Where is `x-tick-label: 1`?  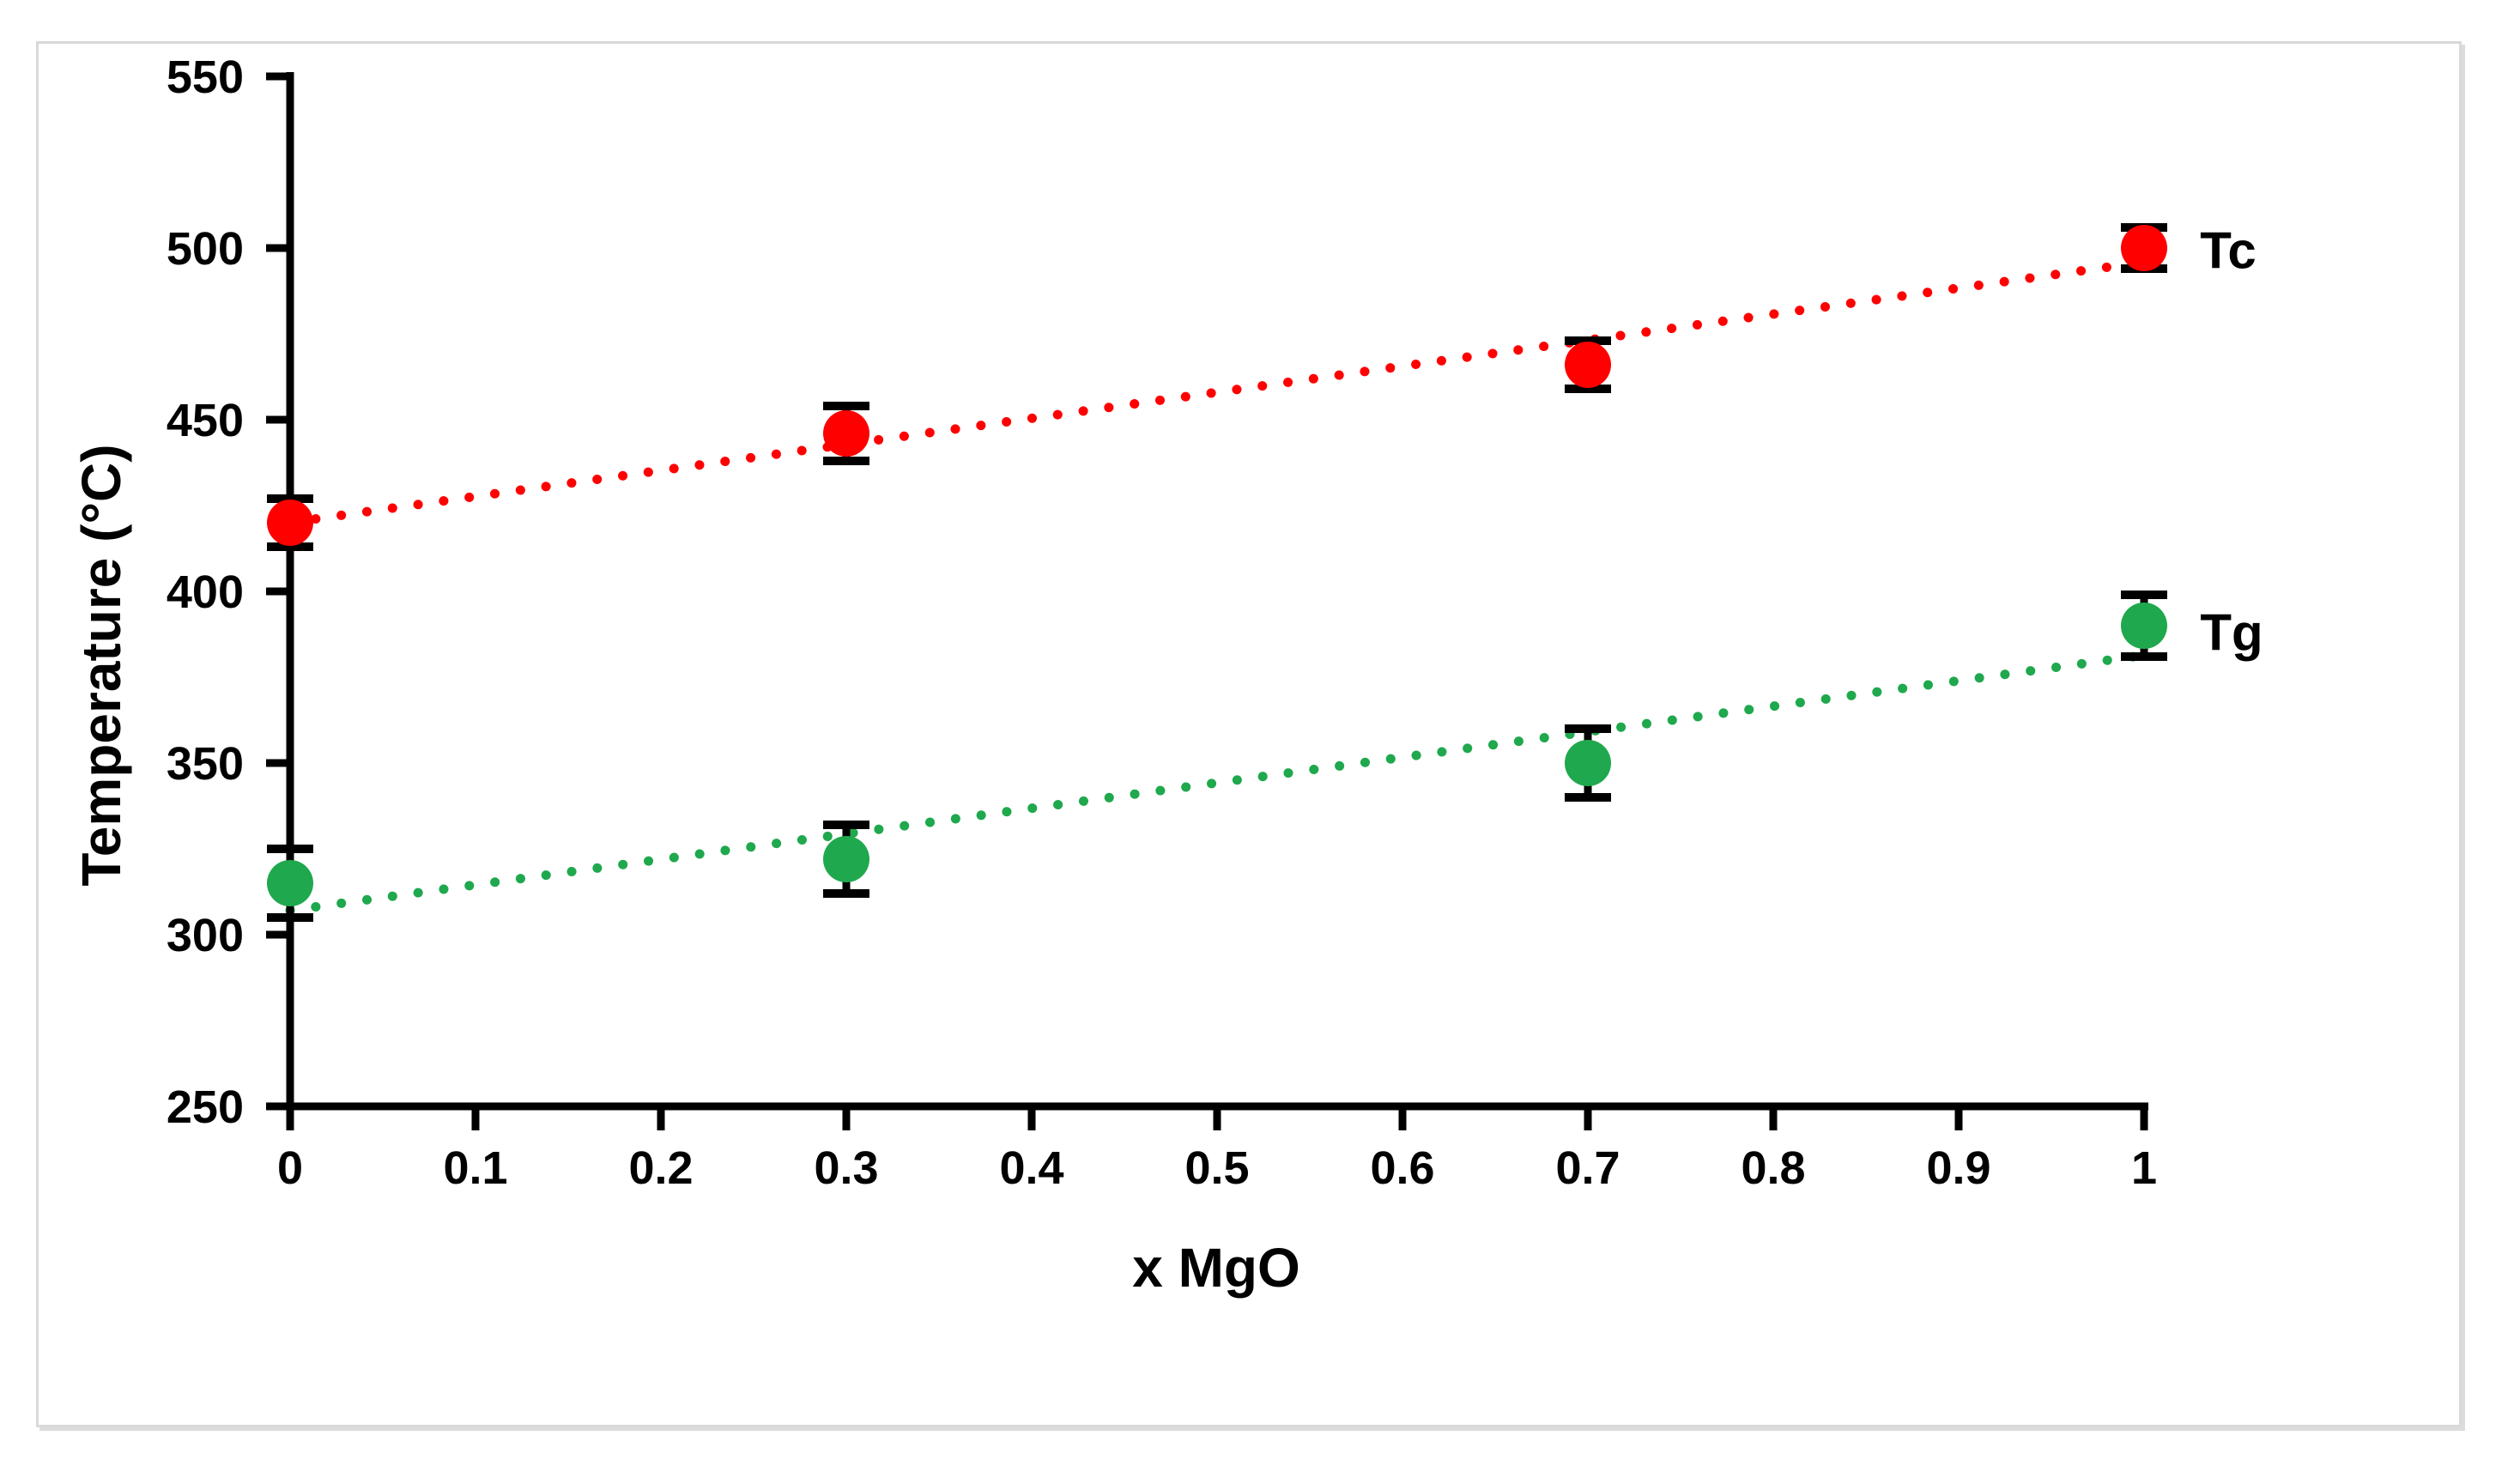 x-tick-label: 1 is located at coordinates (2144, 1168).